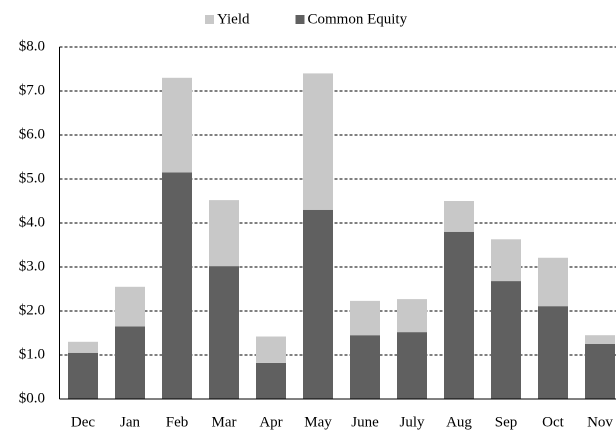 The width and height of the screenshot is (616, 433). What do you see at coordinates (32, 134) in the screenshot?
I see `y-tick-label: $6.0` at bounding box center [32, 134].